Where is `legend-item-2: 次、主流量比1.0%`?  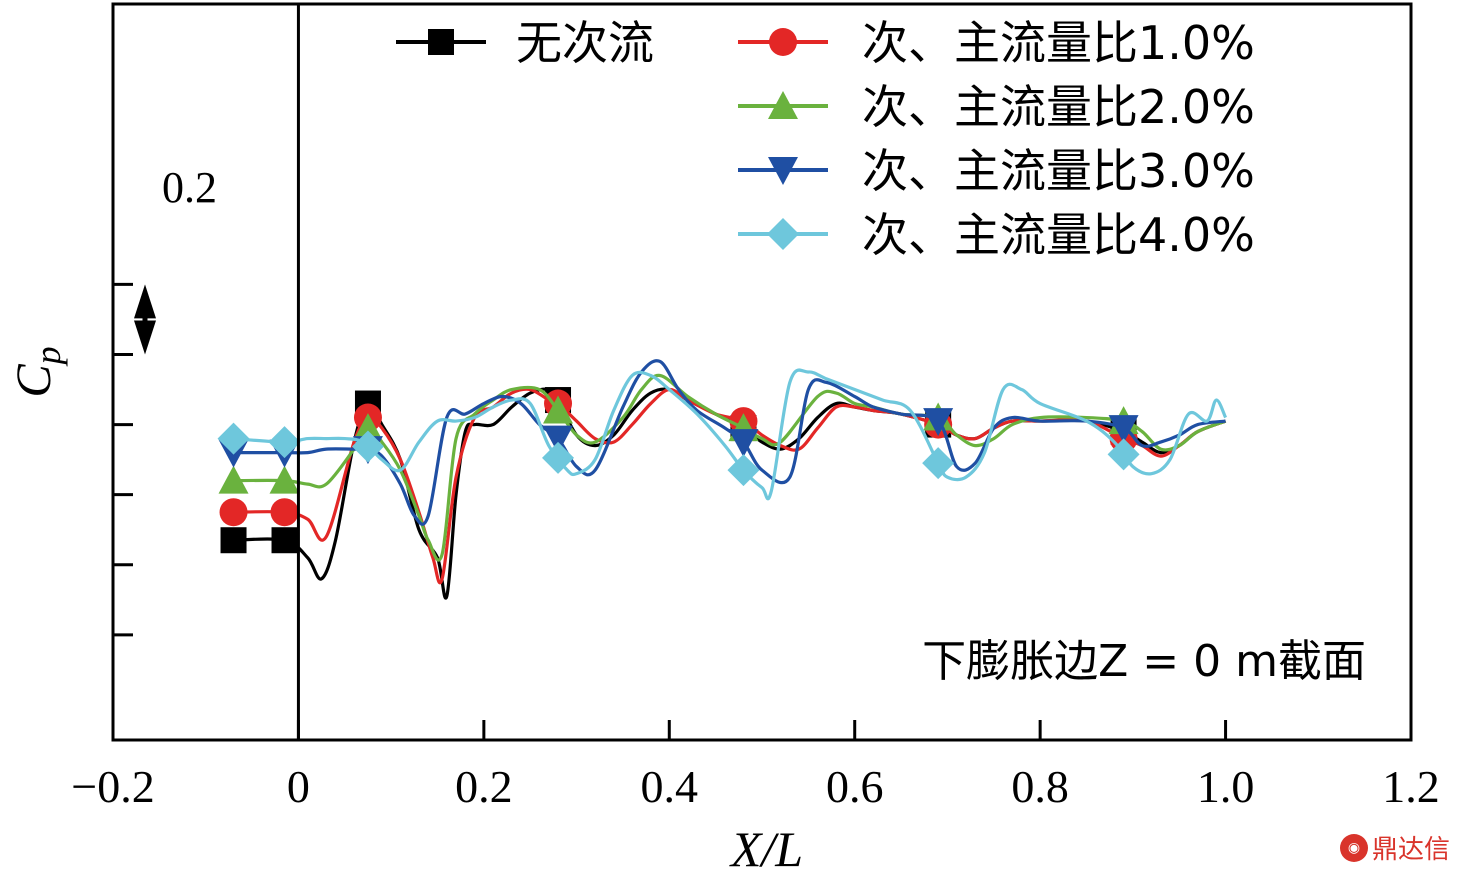 legend-item-2: 次、主流量比1.0% is located at coordinates (996, 43).